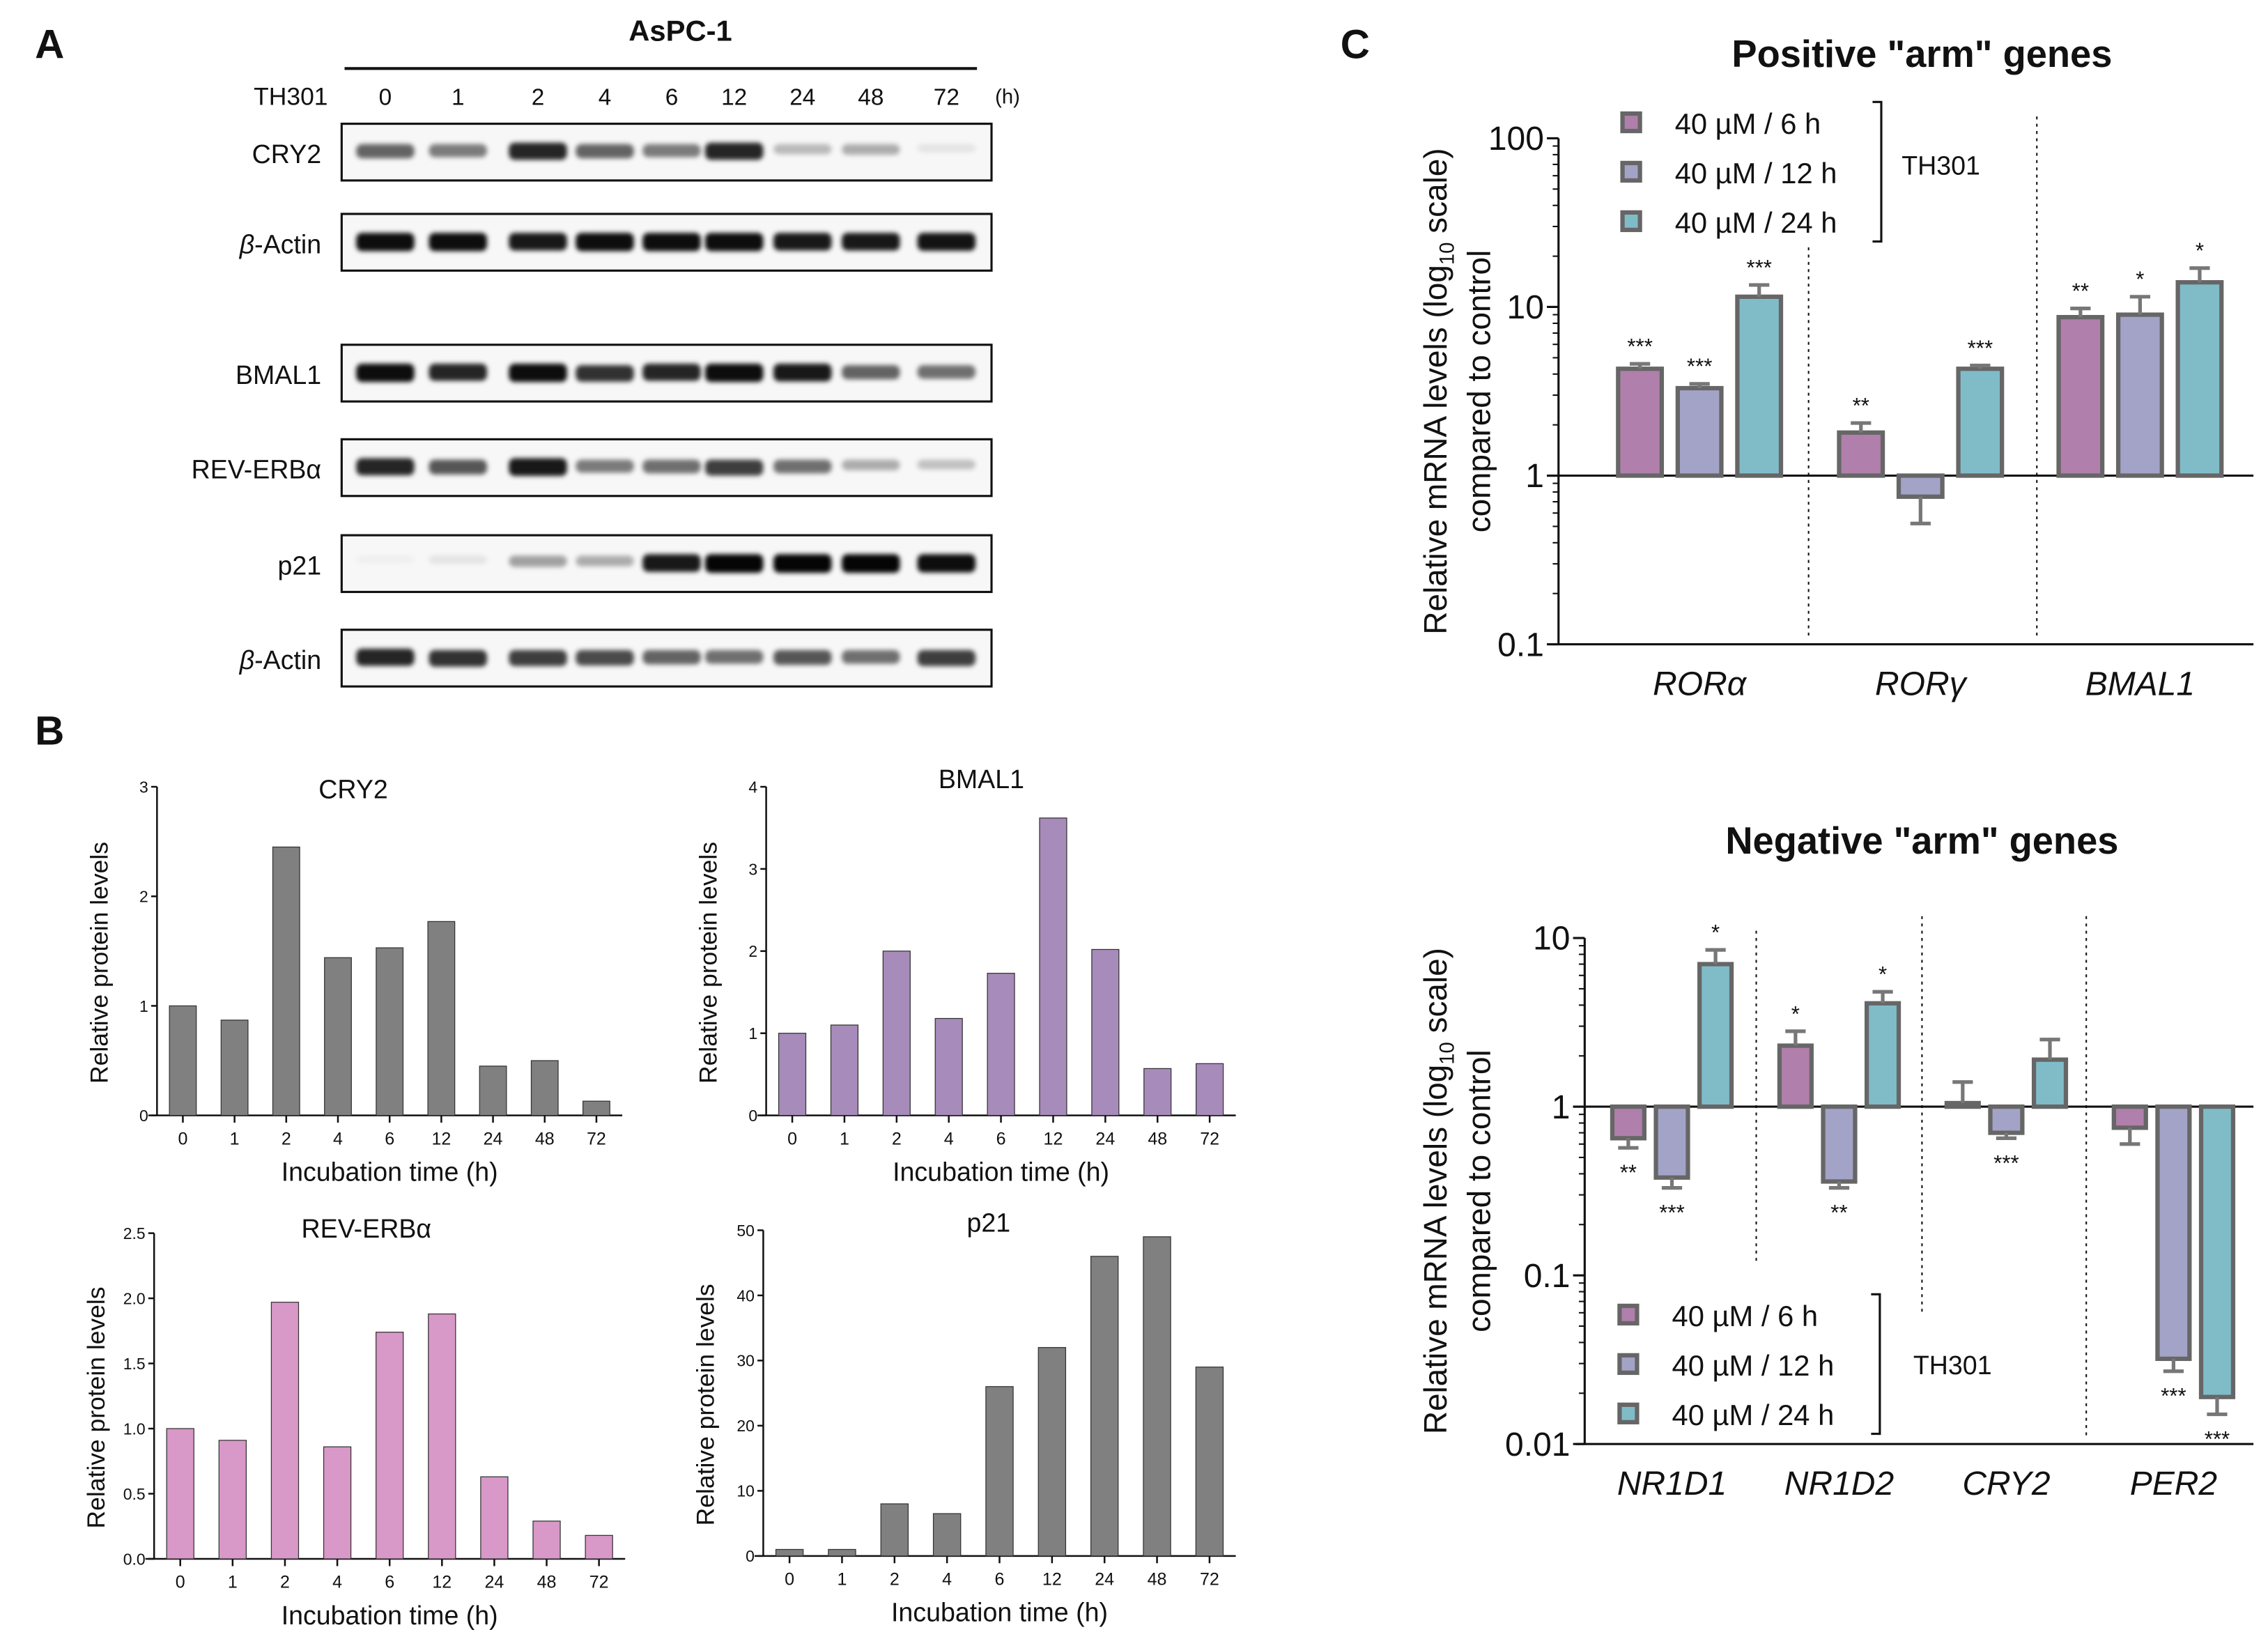  I want to click on chart-title: Positive "arm" genes, so click(1921, 54).